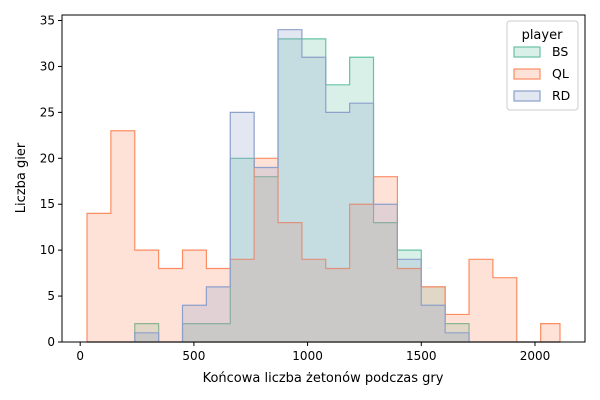  What do you see at coordinates (560, 51) in the screenshot?
I see `legend-label-bs: BS` at bounding box center [560, 51].